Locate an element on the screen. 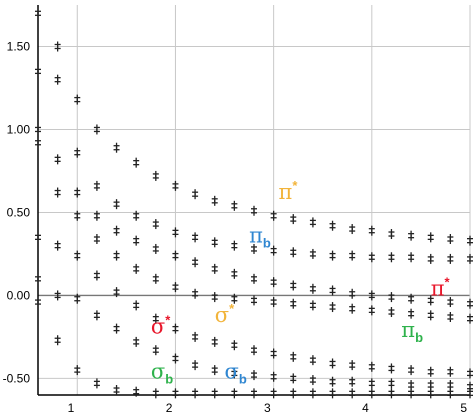  y-tick-label: 0.50 is located at coordinates (19, 212).